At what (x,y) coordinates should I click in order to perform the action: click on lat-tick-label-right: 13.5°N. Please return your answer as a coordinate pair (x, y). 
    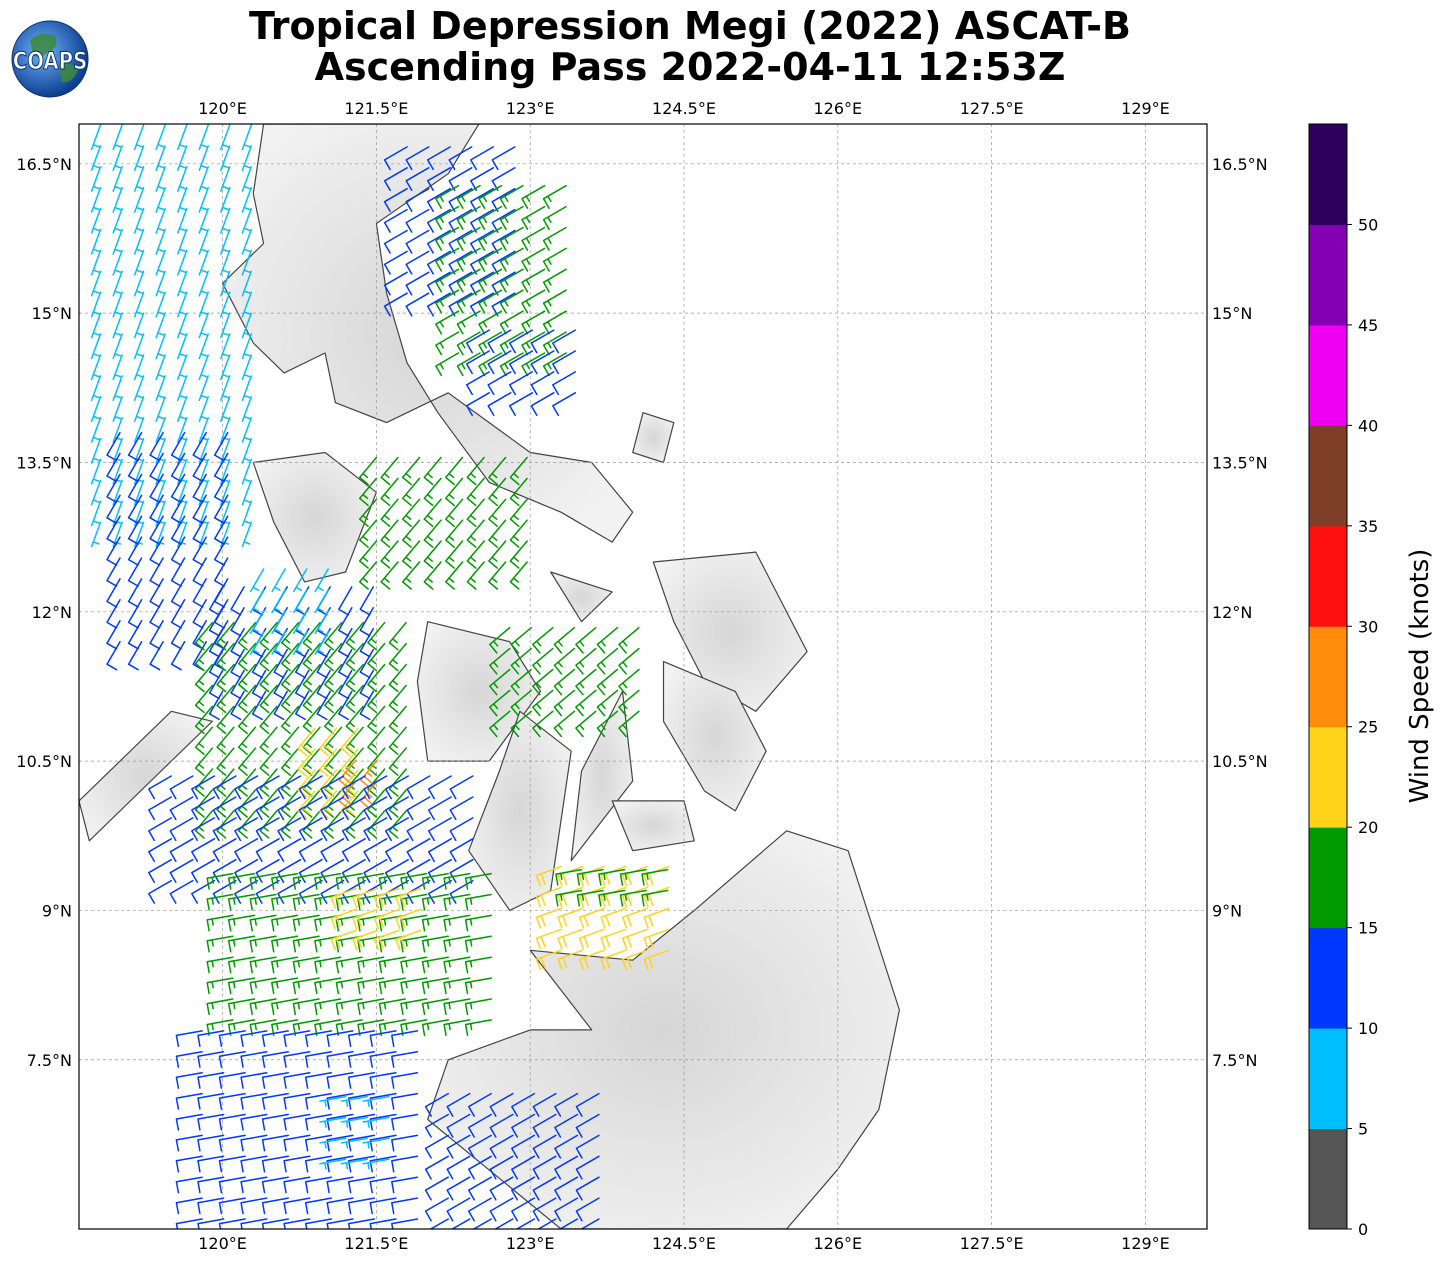
    Looking at the image, I should click on (1240, 462).